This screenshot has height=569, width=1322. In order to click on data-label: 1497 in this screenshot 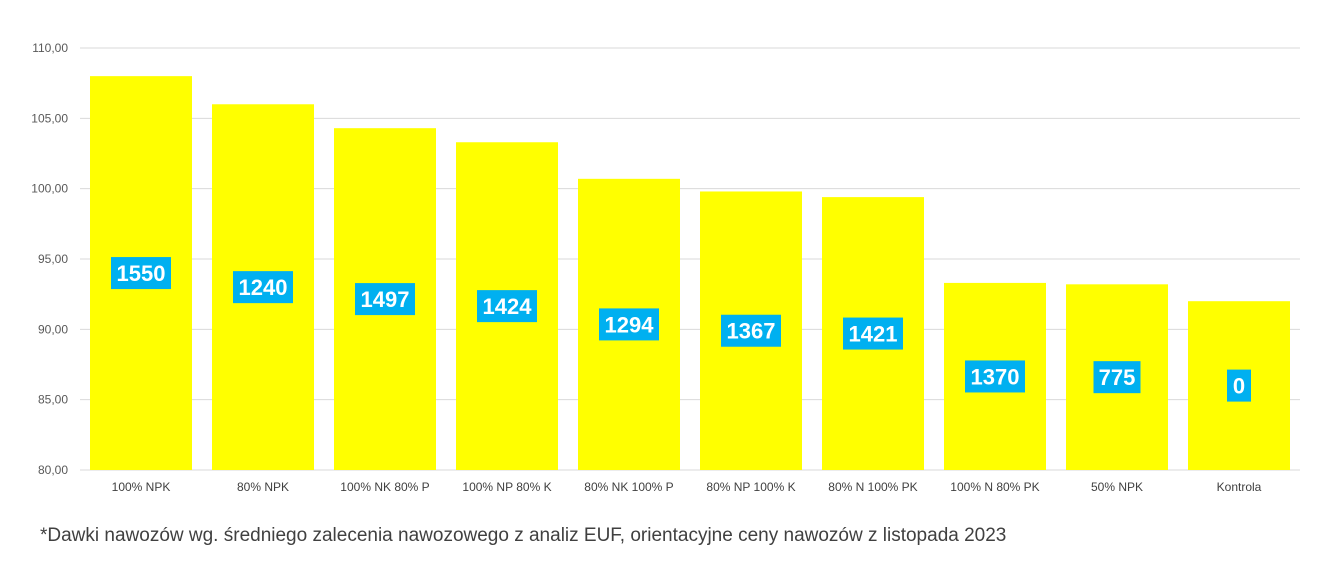, I will do `click(385, 299)`.